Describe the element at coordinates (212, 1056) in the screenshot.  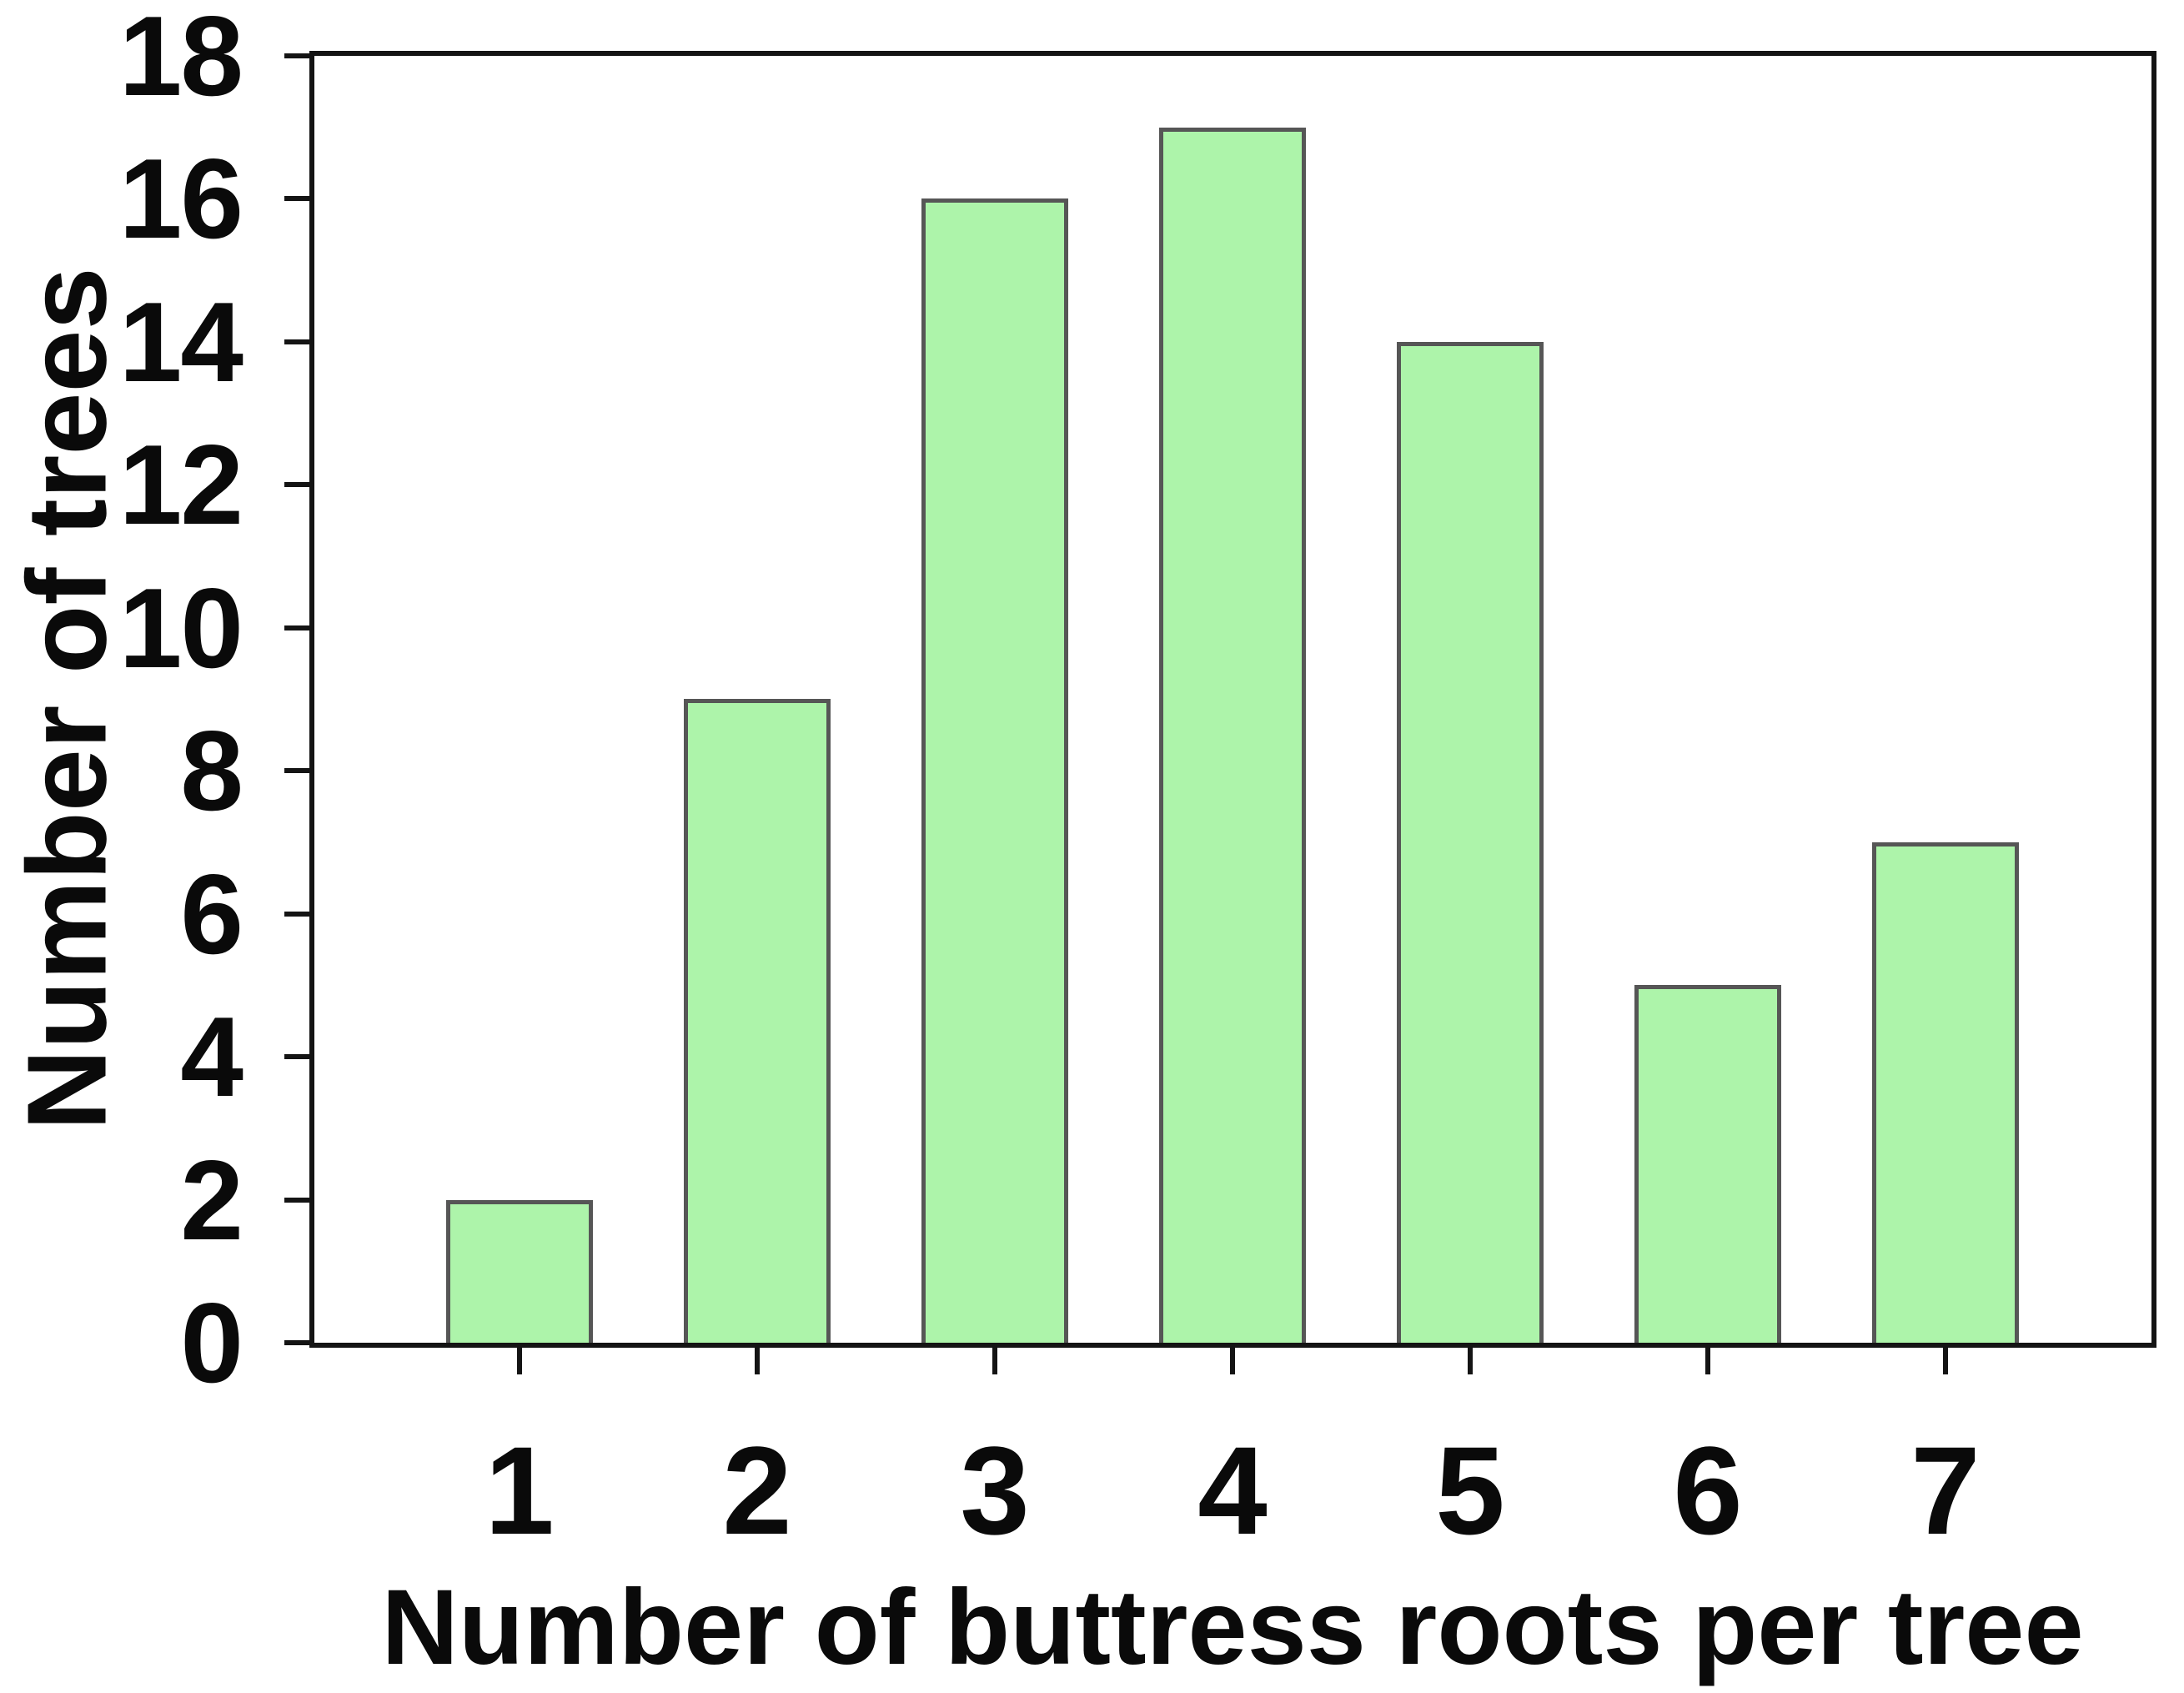
I see `y-tick-label-4: 4` at that location.